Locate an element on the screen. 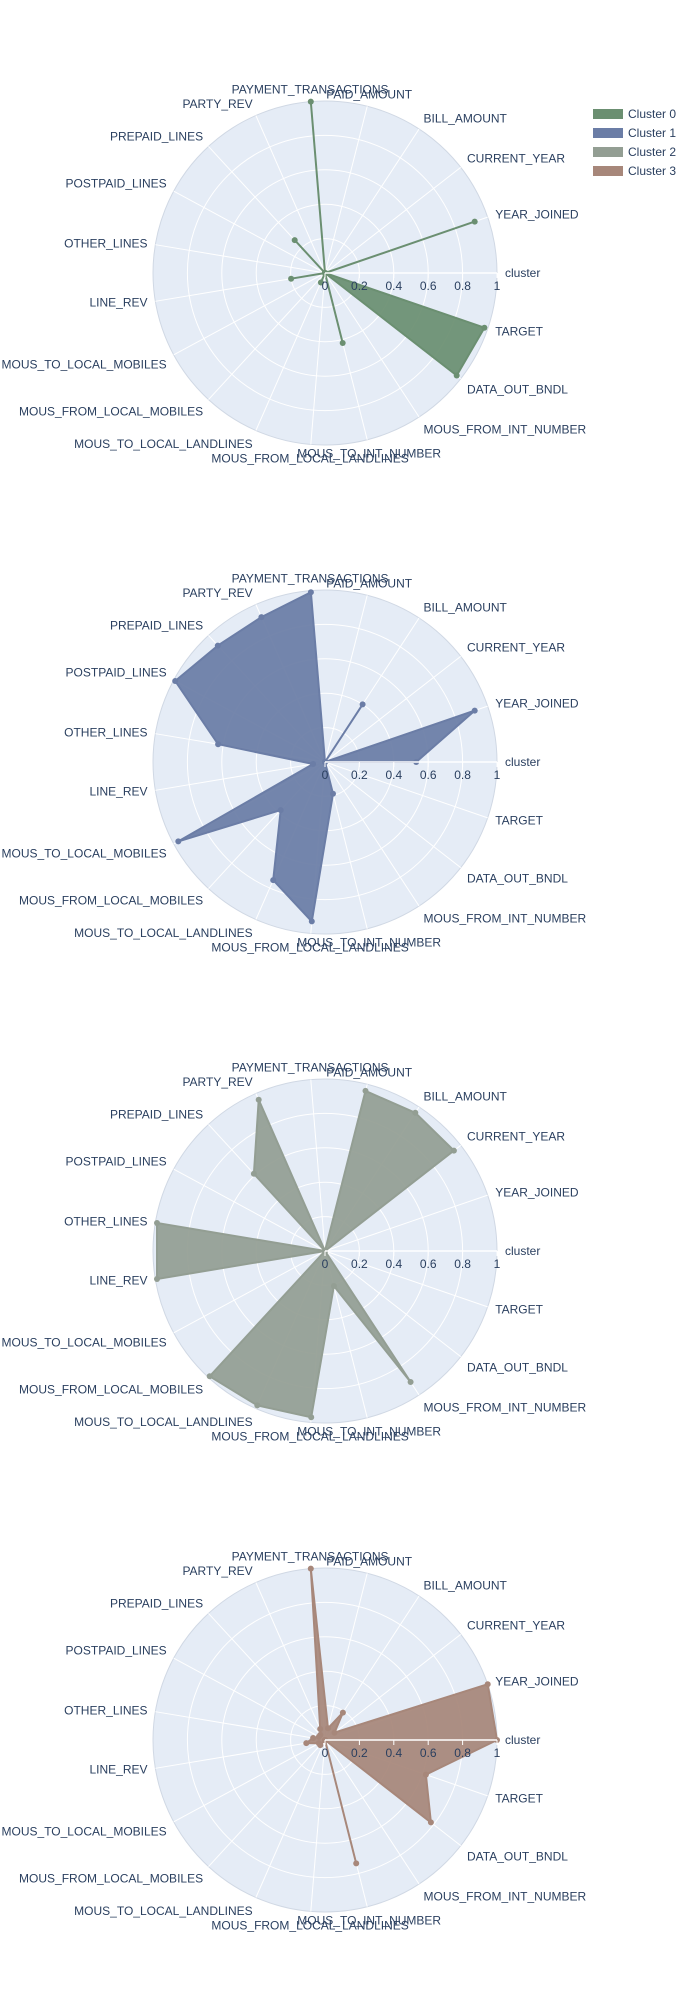 The image size is (700, 2000). data-point-mous_from_local_mobiles is located at coordinates (209, 1376).